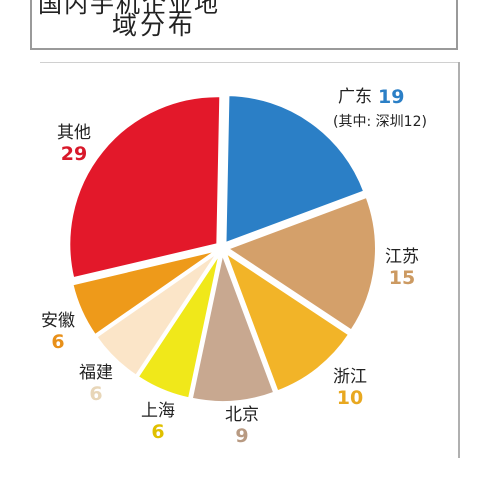  What do you see at coordinates (355, 97) in the screenshot?
I see `slice-label-1: 广东` at bounding box center [355, 97].